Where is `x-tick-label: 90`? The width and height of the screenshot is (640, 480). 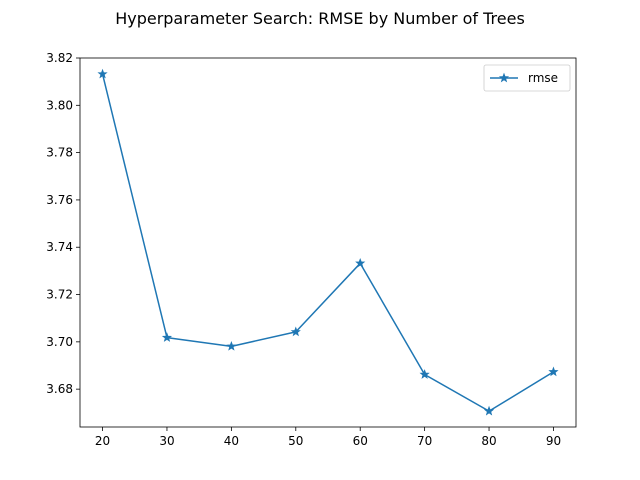 x-tick-label: 90 is located at coordinates (553, 441).